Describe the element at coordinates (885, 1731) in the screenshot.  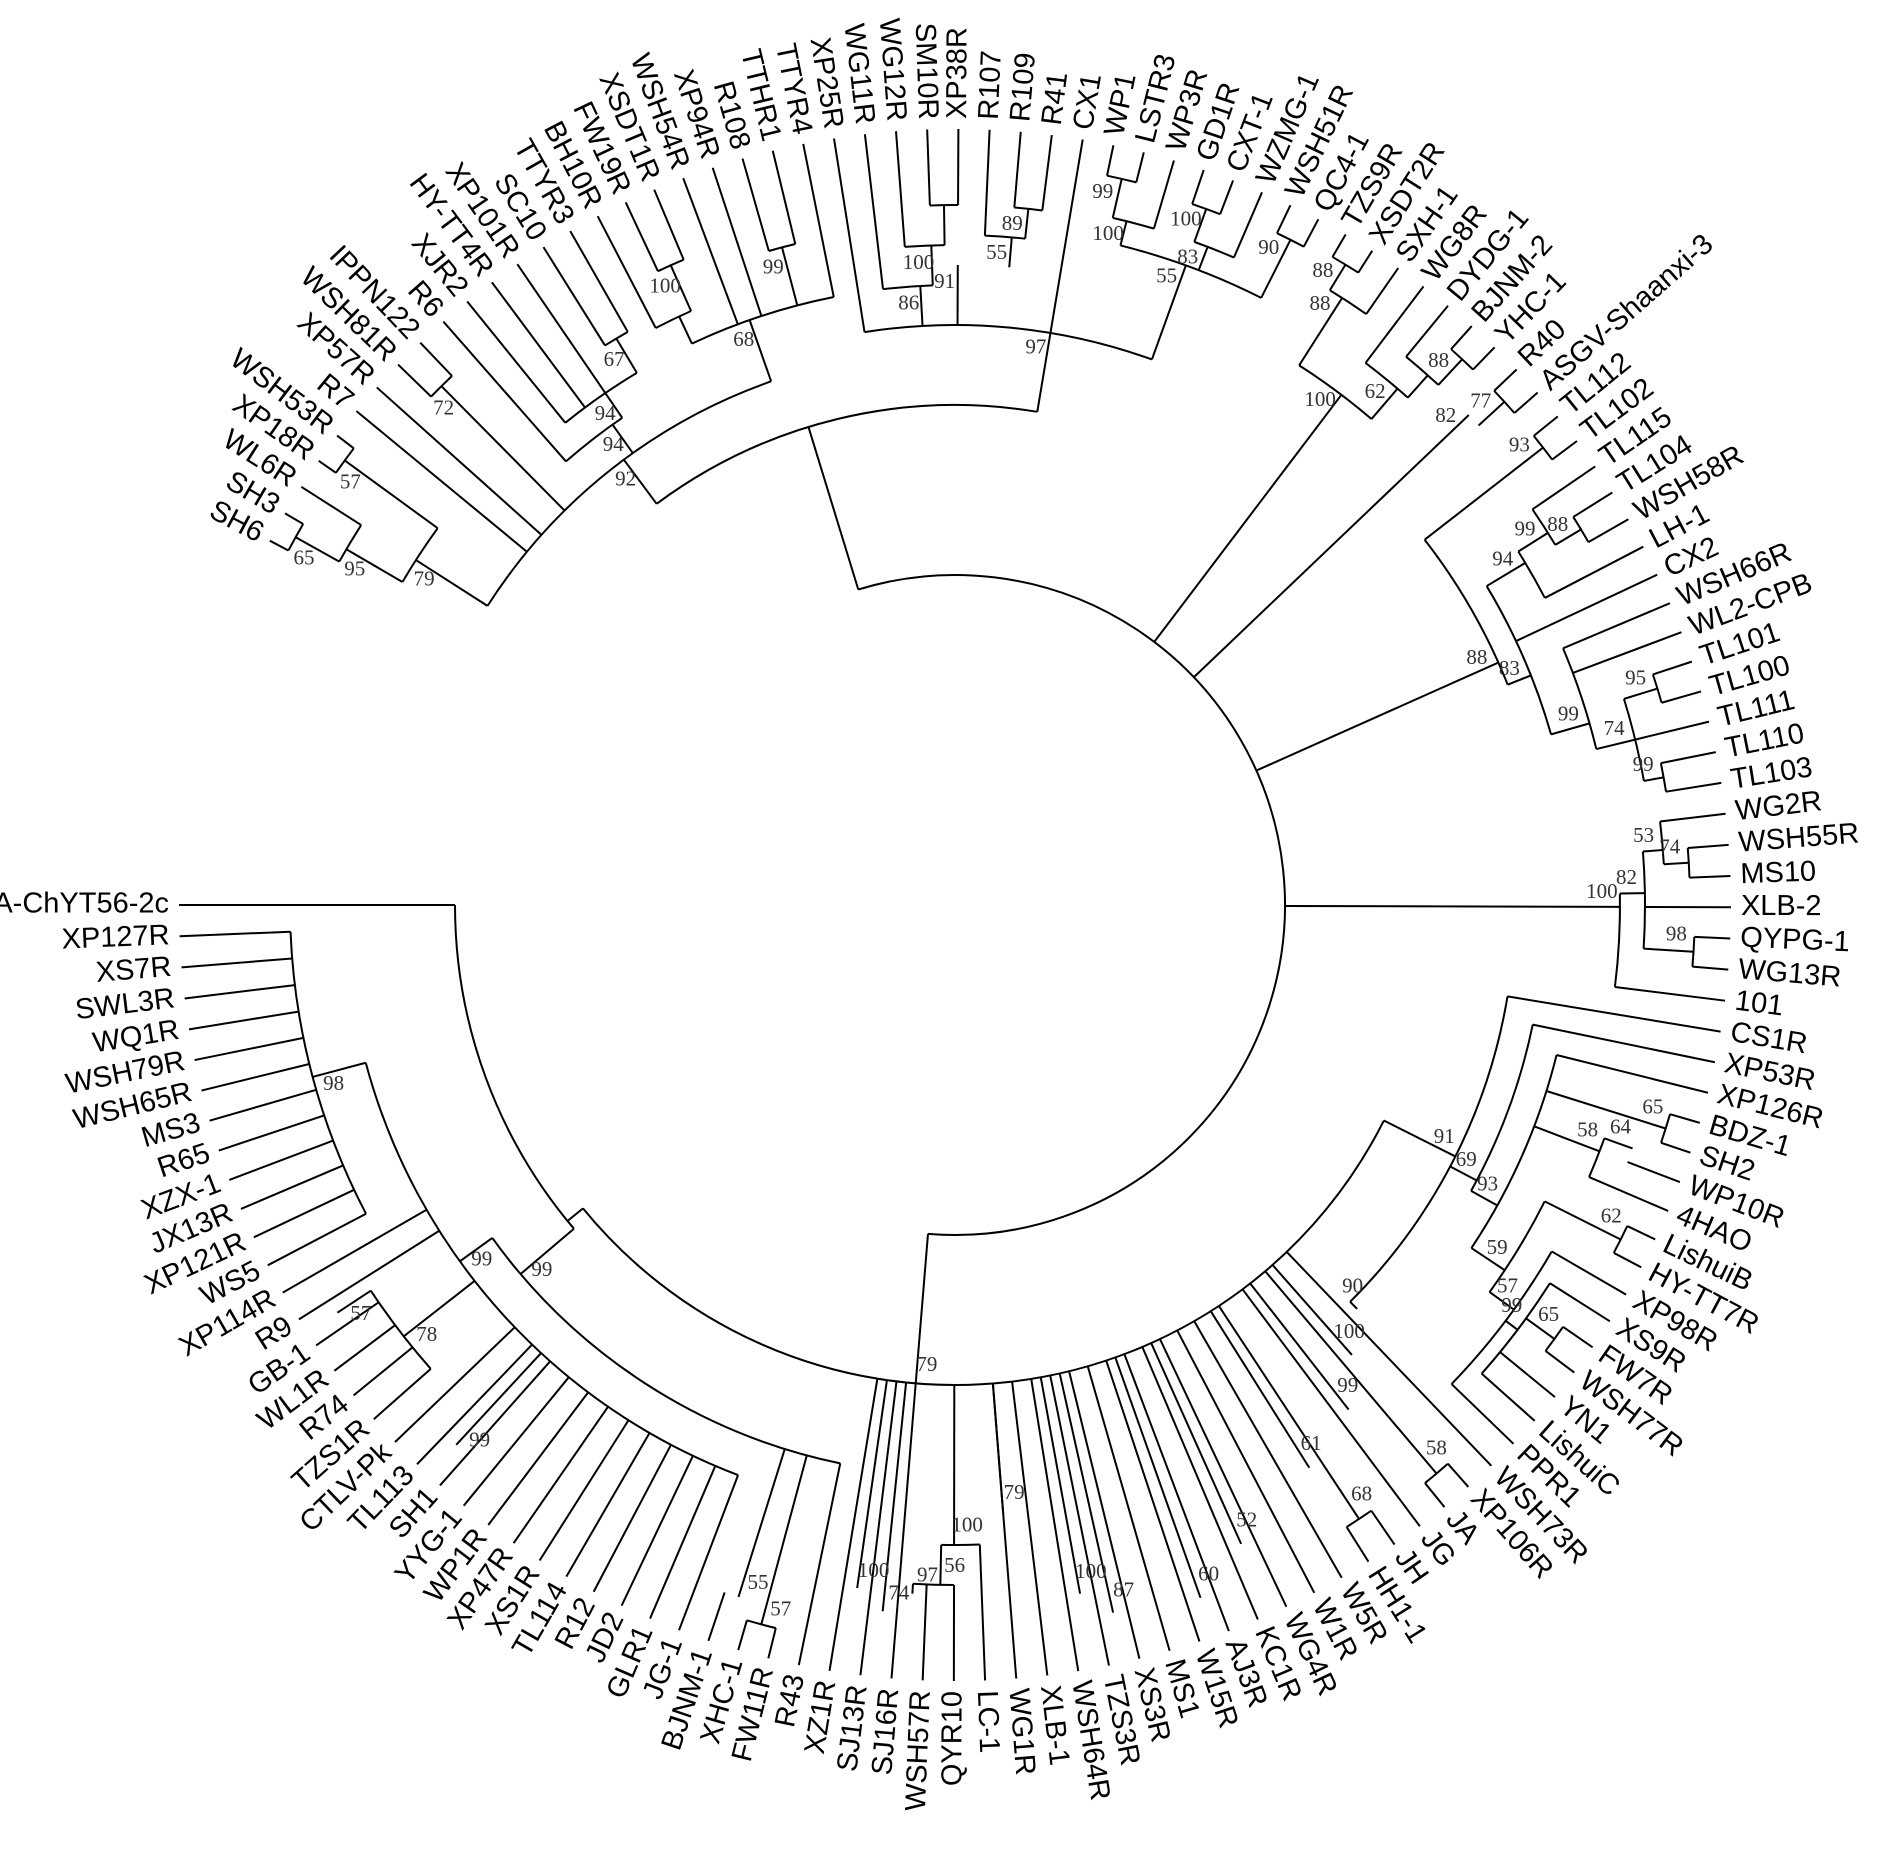
I see `leaf-label: SJ16R` at that location.